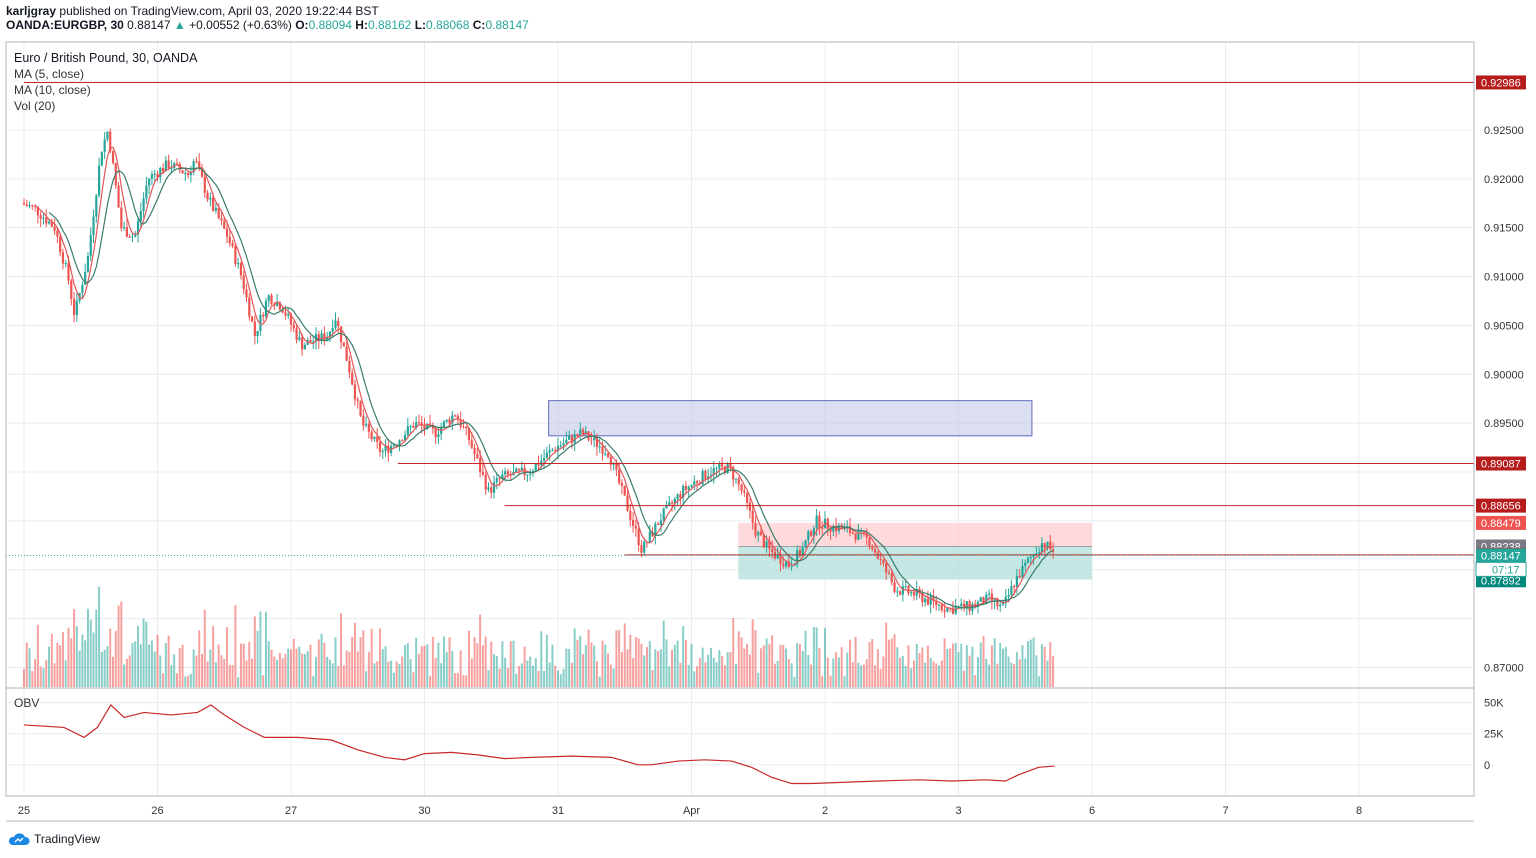  I want to click on legend-vol: Vol (20), so click(35, 106).